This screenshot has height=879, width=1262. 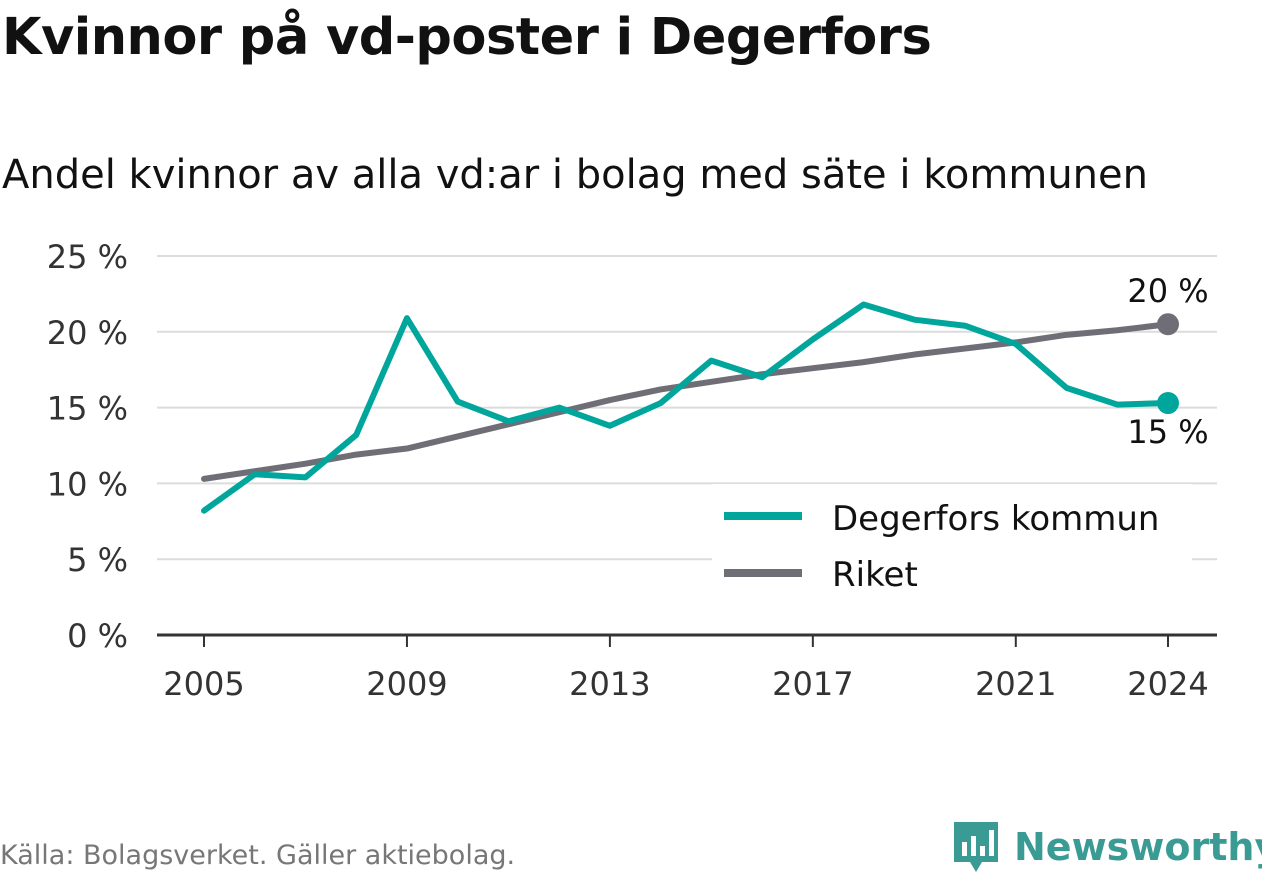 What do you see at coordinates (203, 684) in the screenshot?
I see `x-tick-label: 2005` at bounding box center [203, 684].